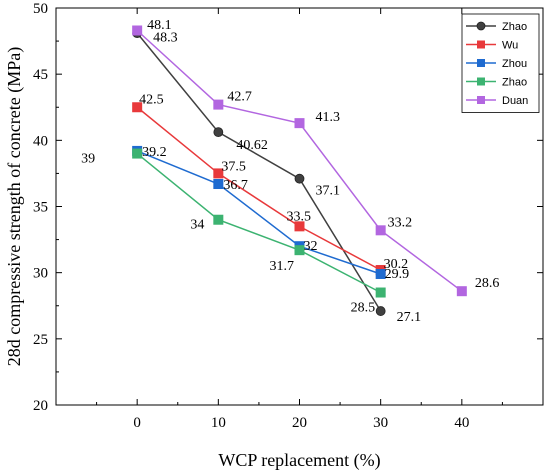 This screenshot has height=474, width=550. What do you see at coordinates (154, 152) in the screenshot?
I see `data-label: 39.2` at bounding box center [154, 152].